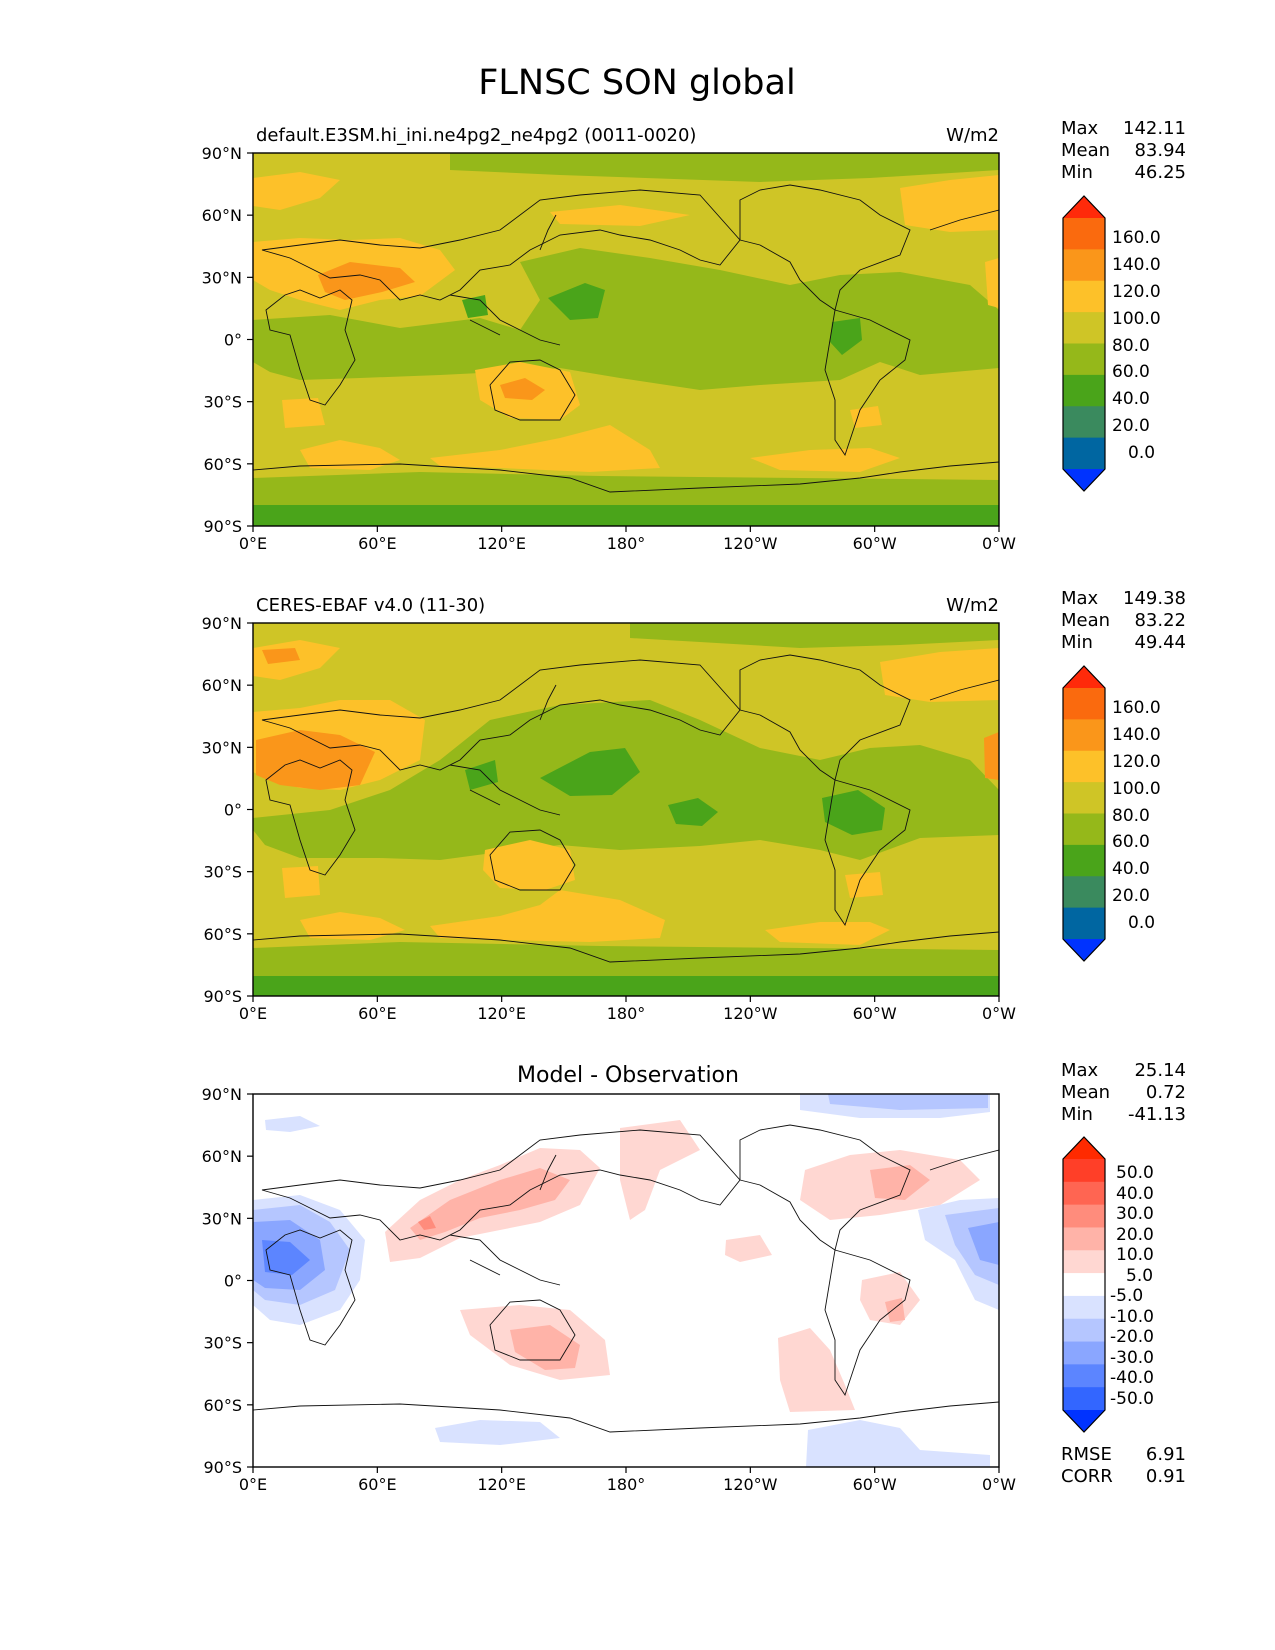 This screenshot has height=1650, width=1275. I want to click on difference-colorbar-label: -50.0, so click(1132, 1399).